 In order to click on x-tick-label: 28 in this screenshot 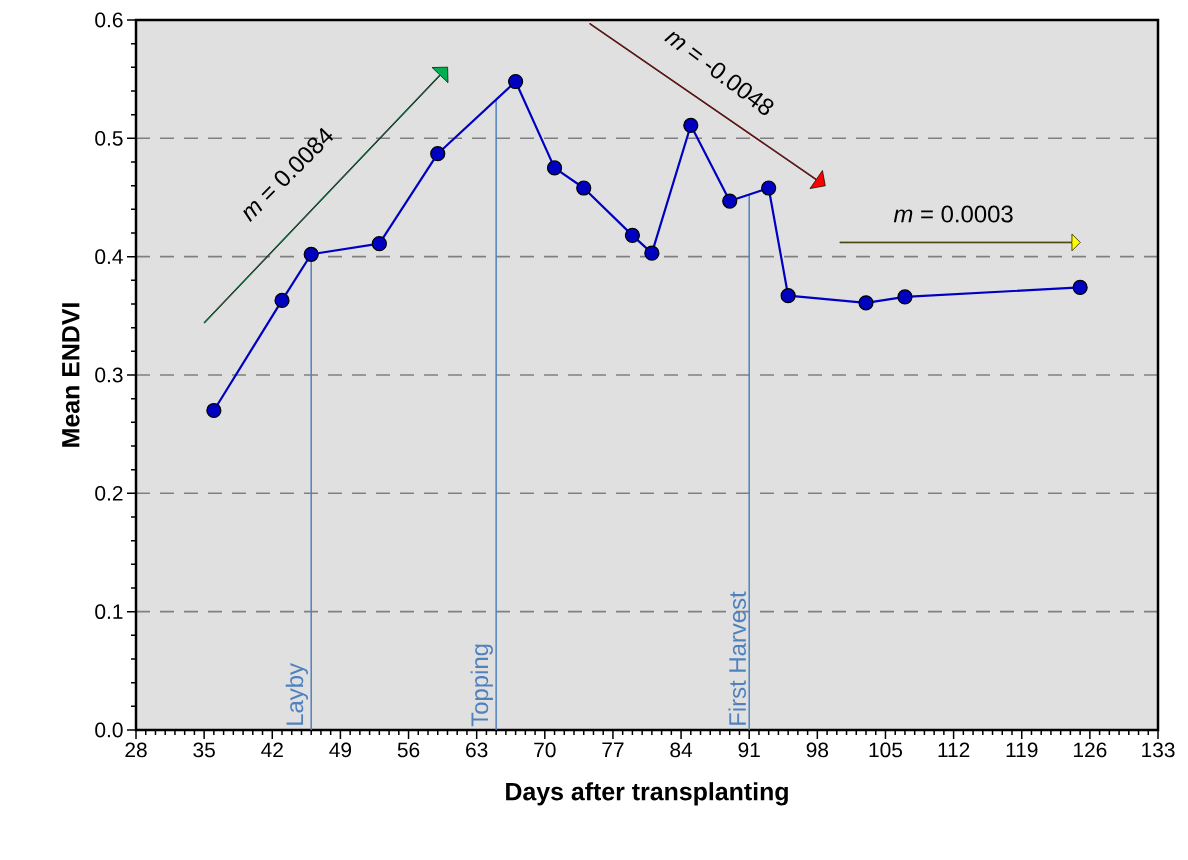, I will do `click(136, 750)`.